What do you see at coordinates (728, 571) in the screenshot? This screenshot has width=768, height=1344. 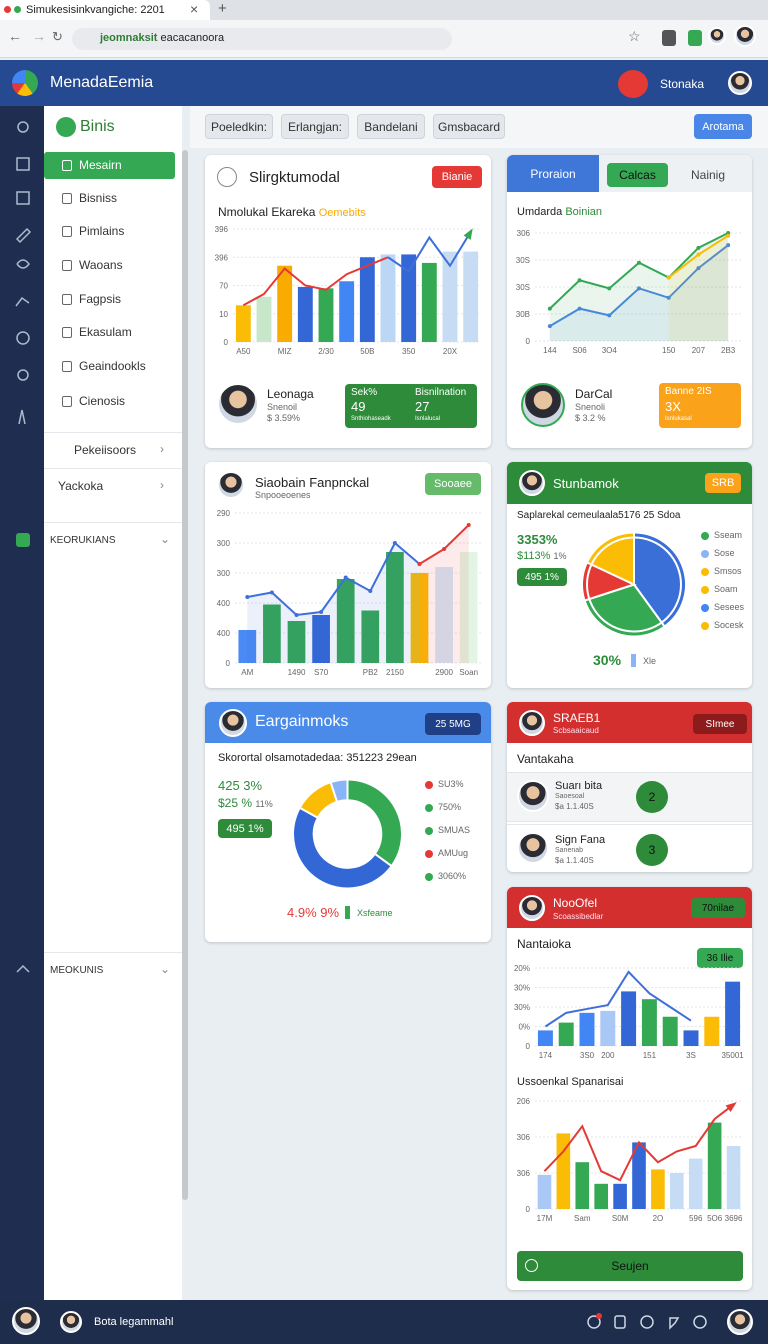 I see `legend-label: Smsos` at bounding box center [728, 571].